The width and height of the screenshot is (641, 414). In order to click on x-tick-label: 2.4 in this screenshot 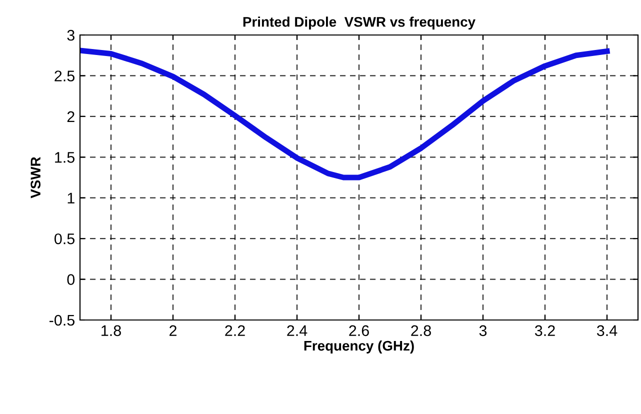, I will do `click(297, 330)`.